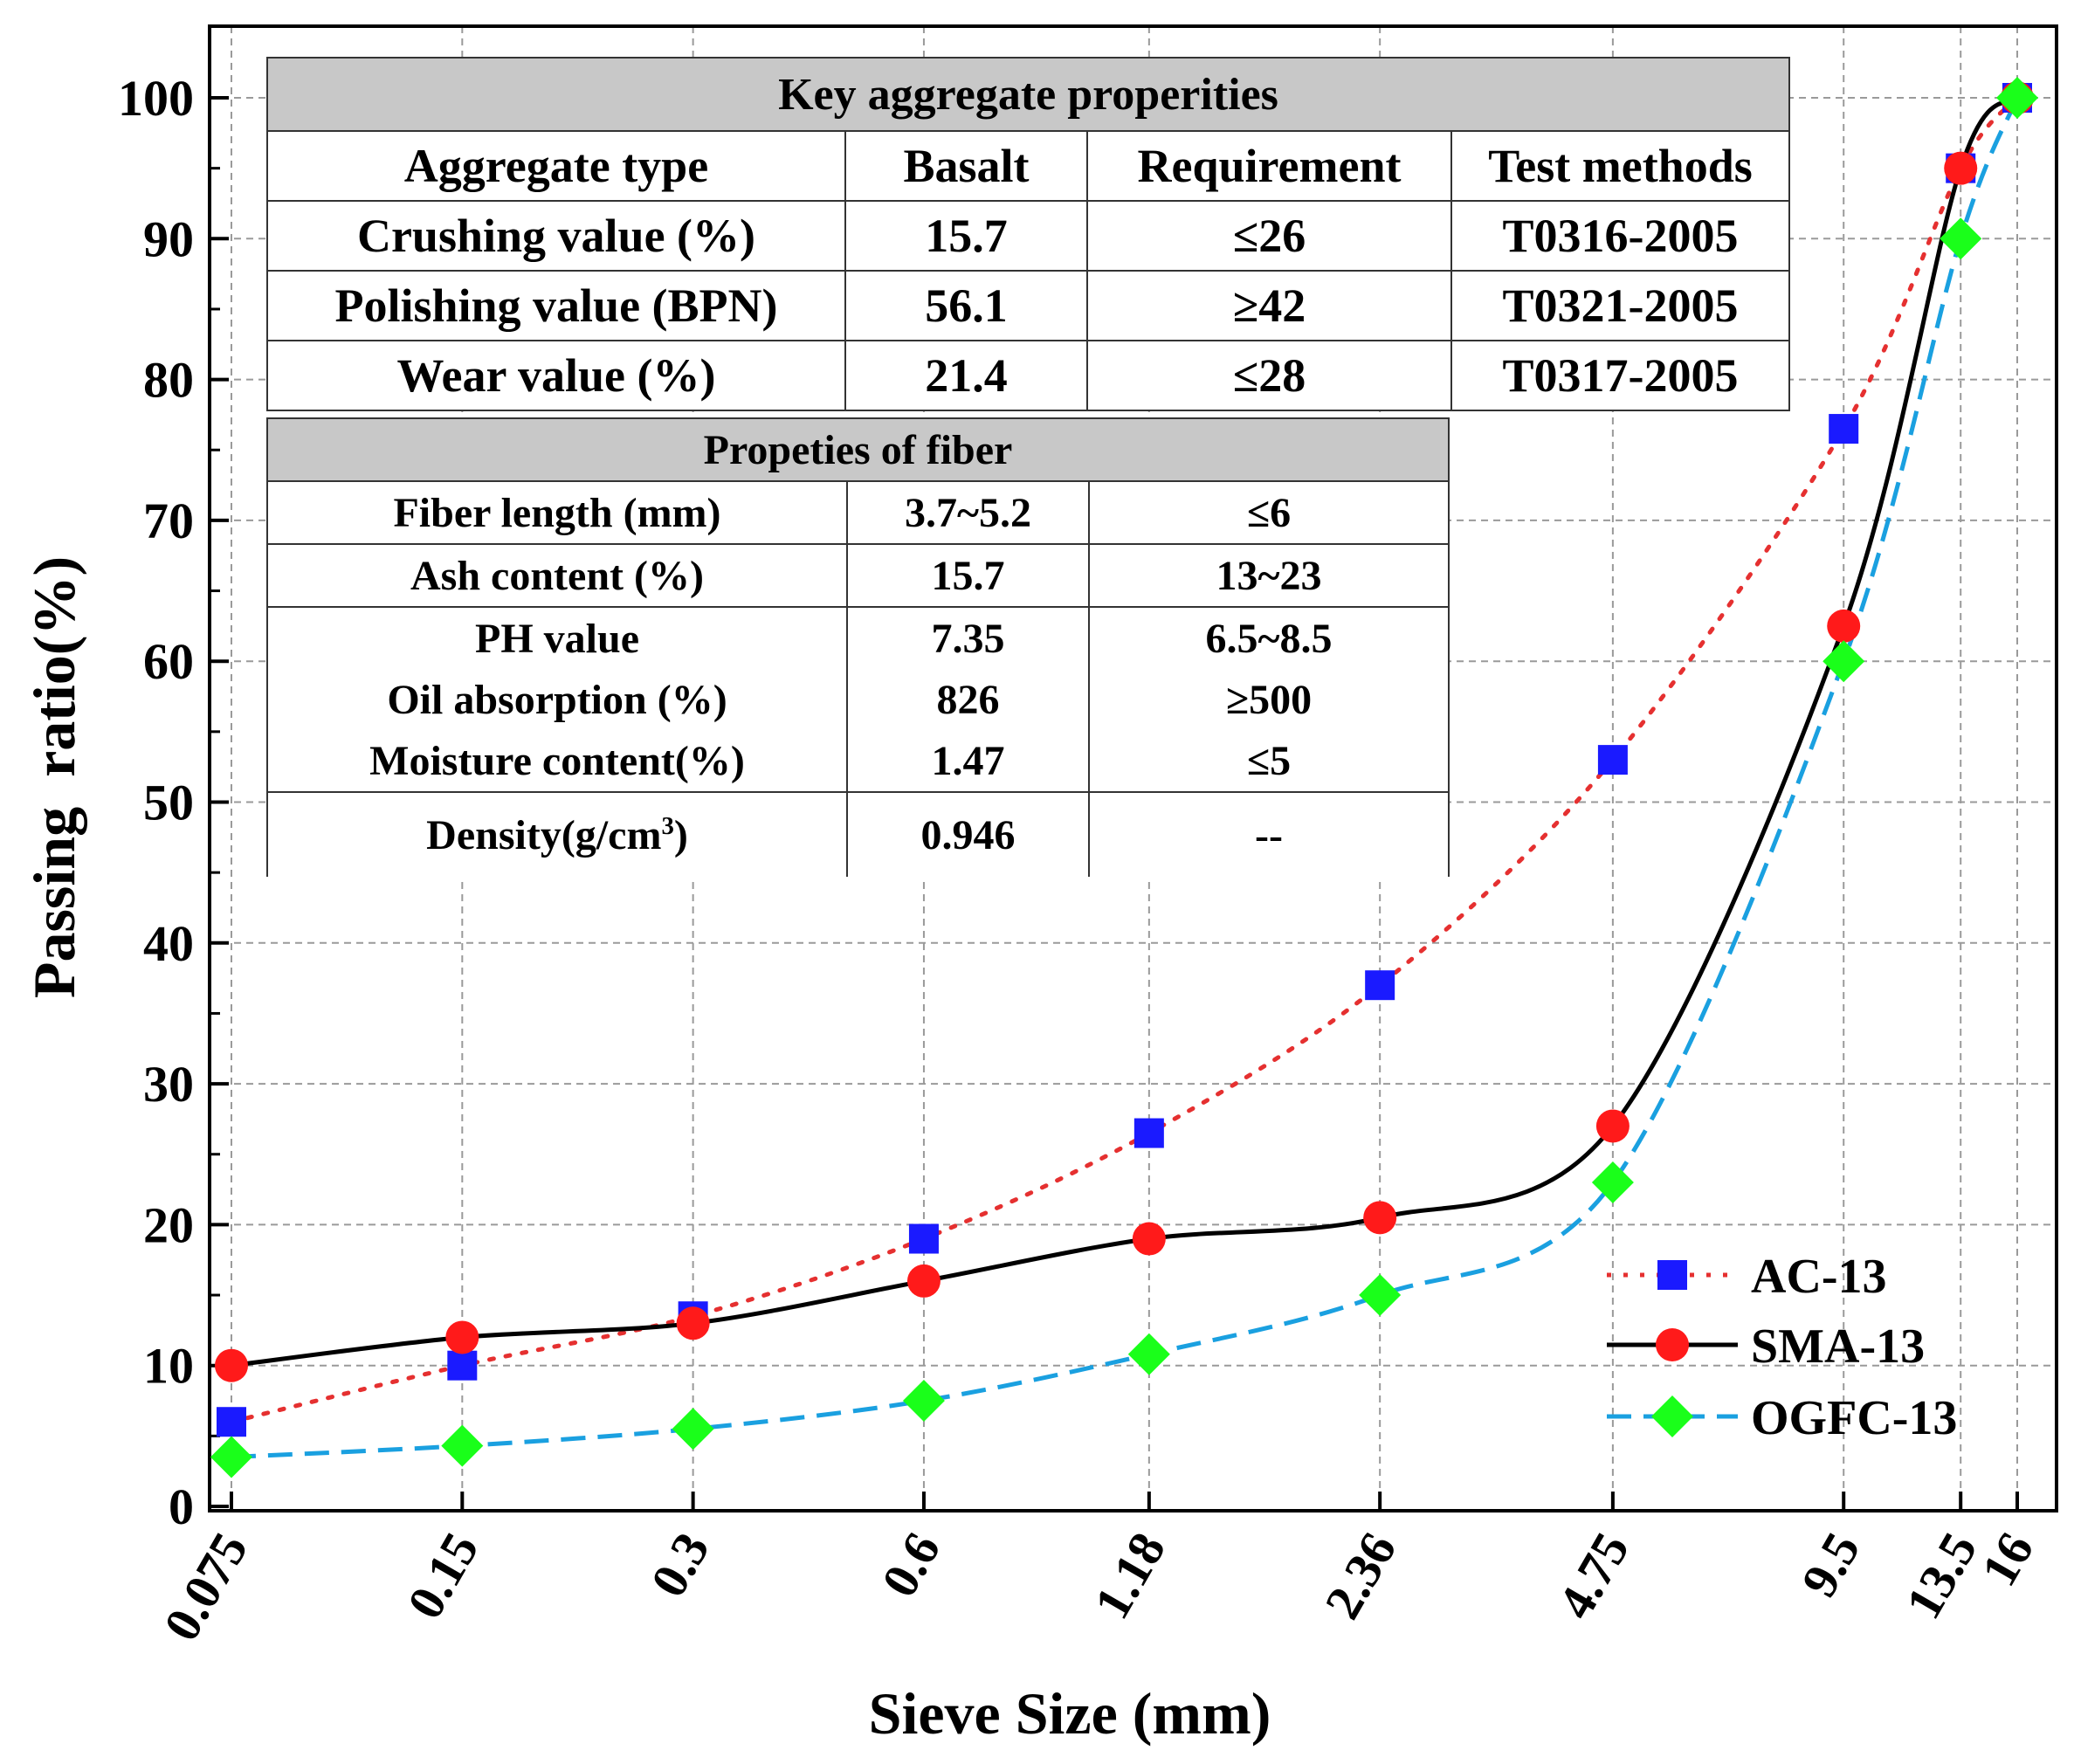  What do you see at coordinates (54, 777) in the screenshot?
I see `y-axis-title: Passing ratio(%)` at bounding box center [54, 777].